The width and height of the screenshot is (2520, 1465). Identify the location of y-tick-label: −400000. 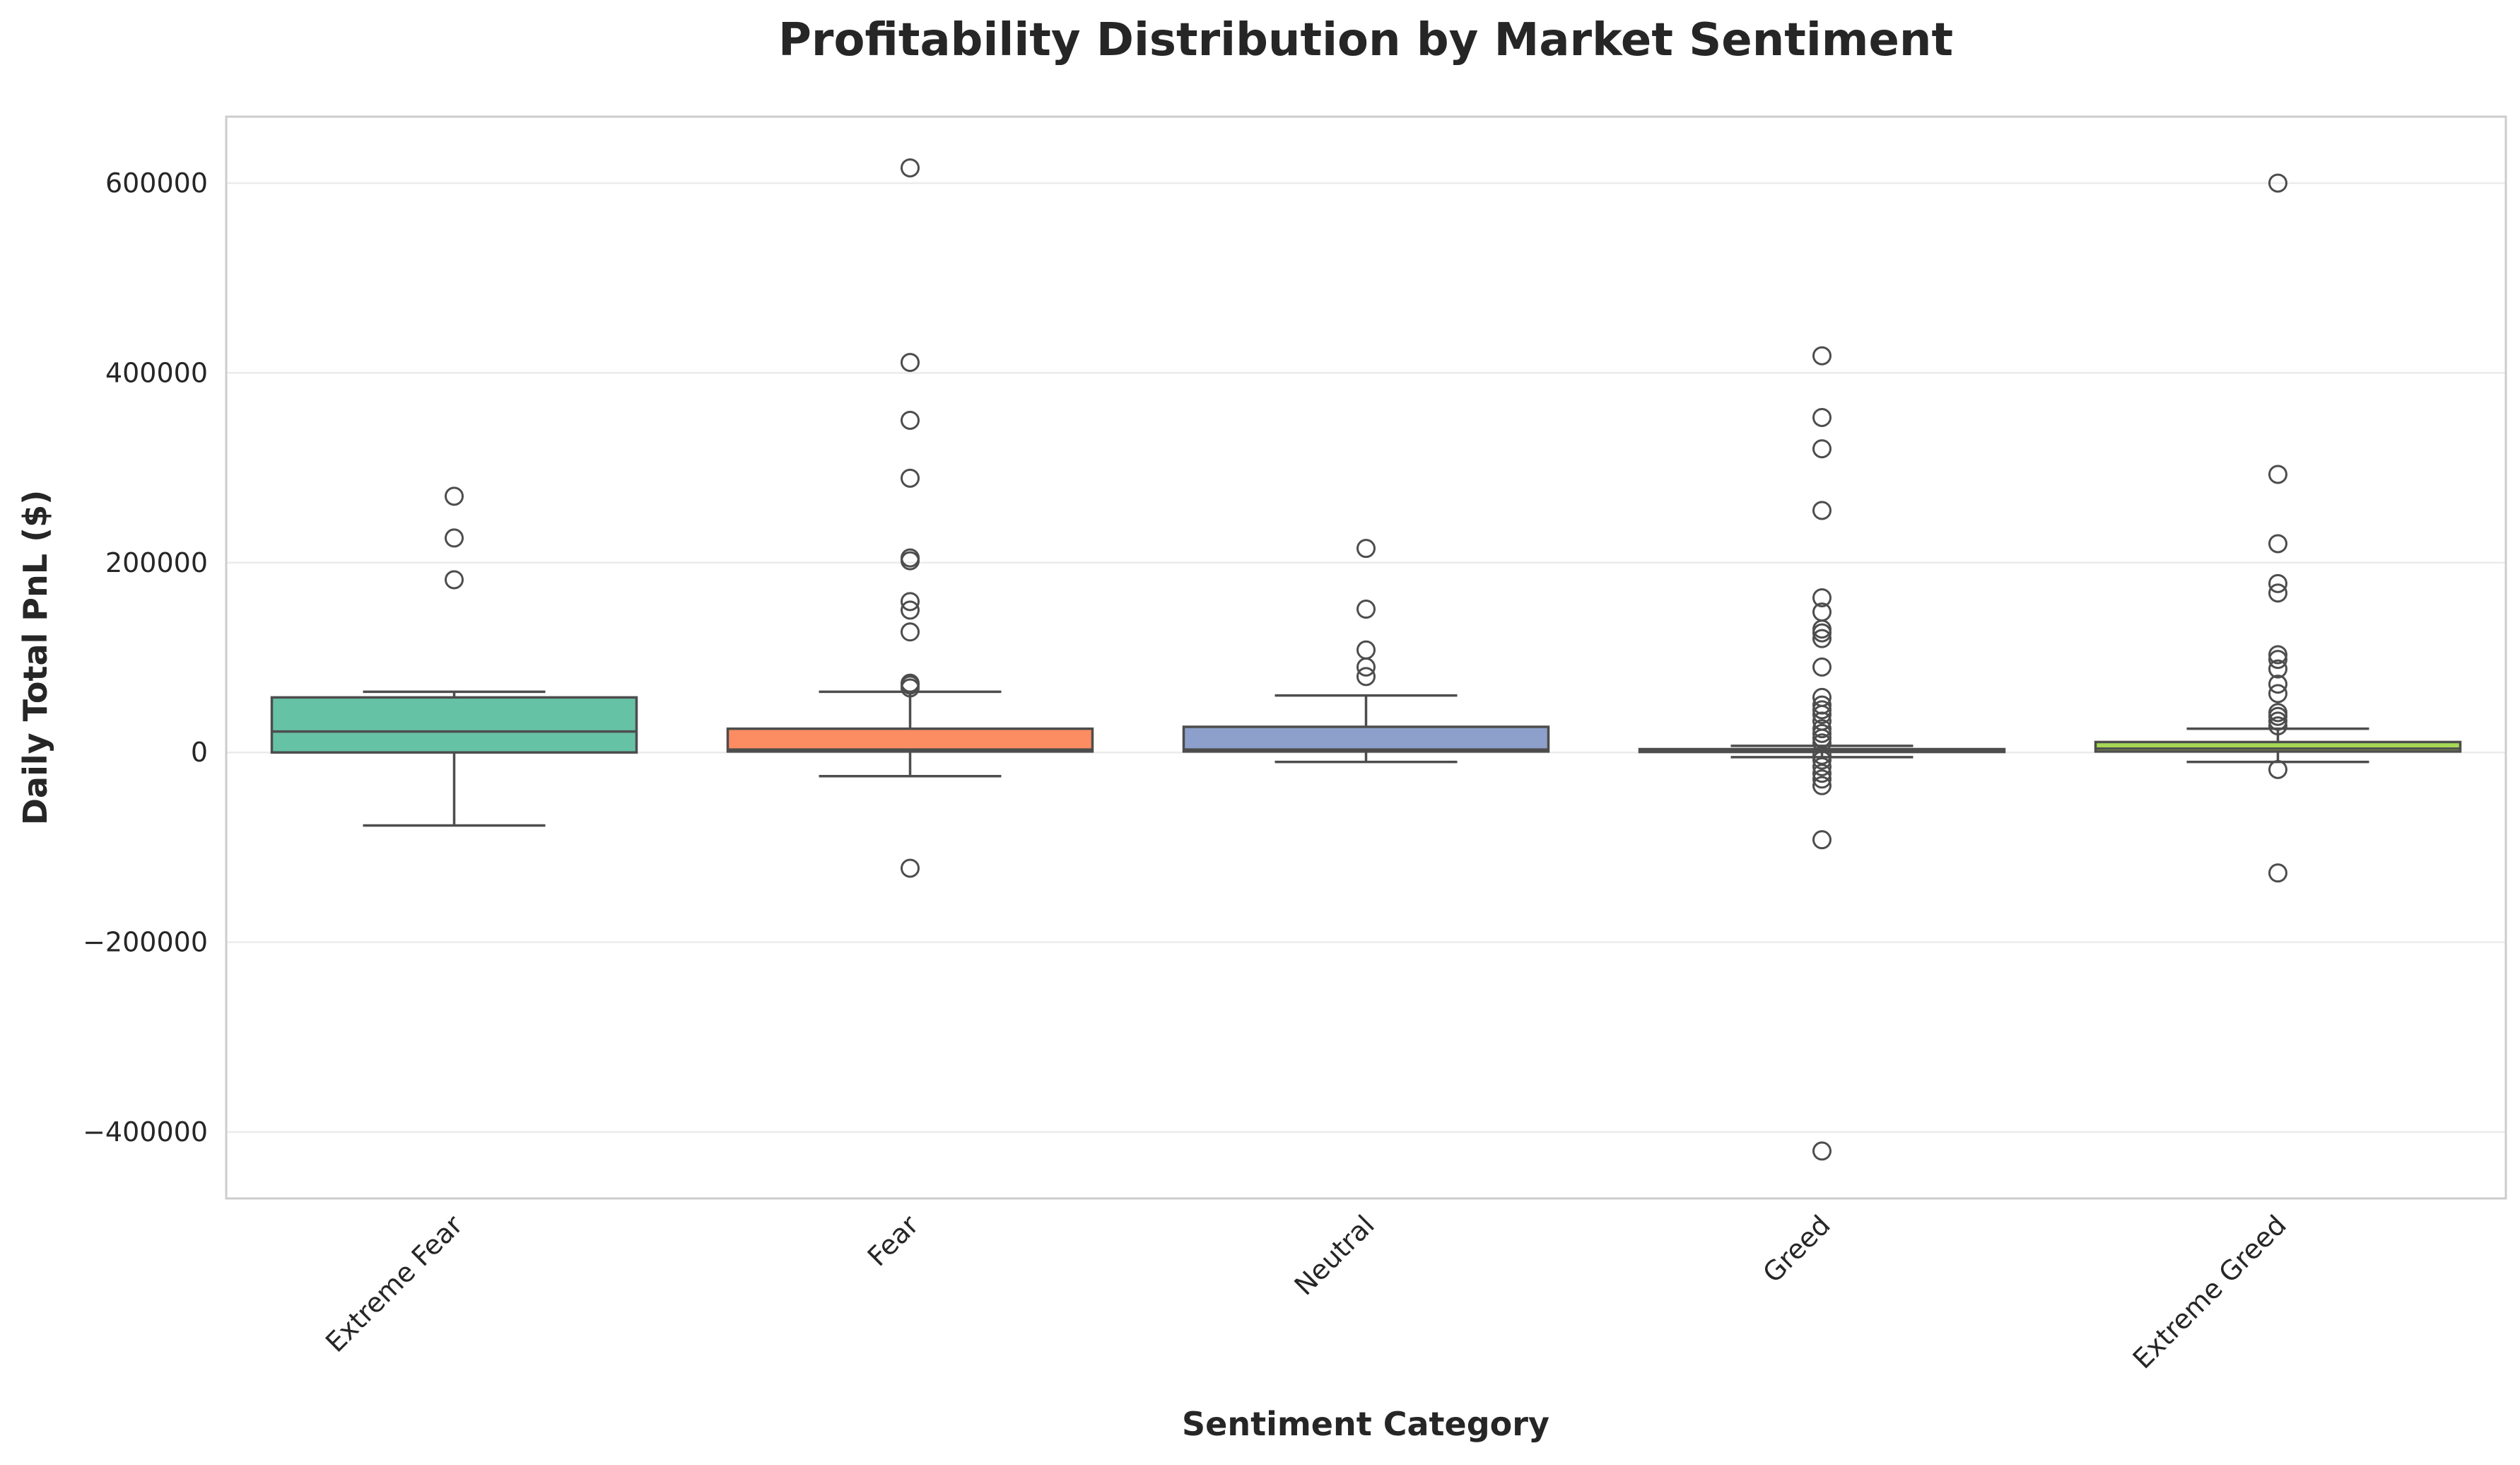
(145, 1132).